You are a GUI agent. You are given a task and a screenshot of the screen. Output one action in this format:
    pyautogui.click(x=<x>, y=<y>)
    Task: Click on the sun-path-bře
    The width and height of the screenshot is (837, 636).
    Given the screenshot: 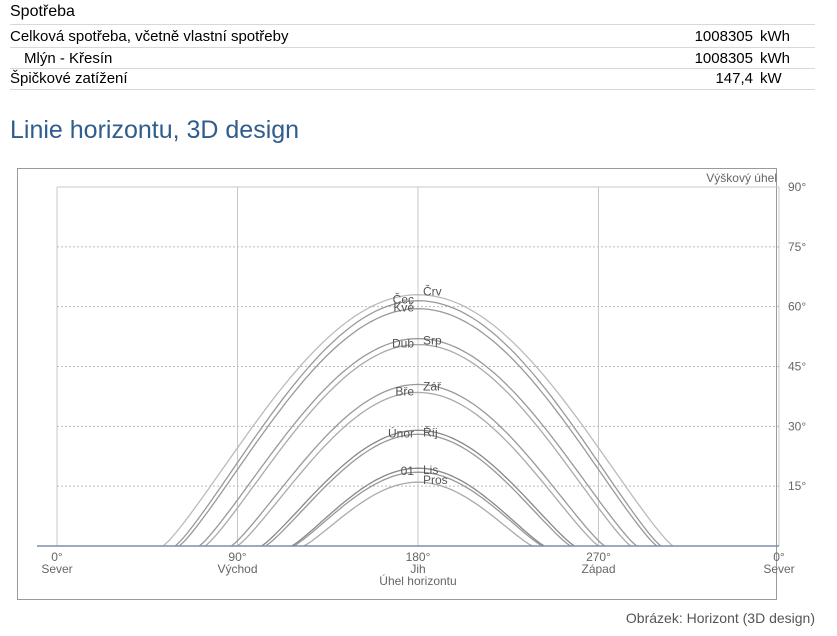 What is the action you would take?
    pyautogui.click(x=418, y=469)
    